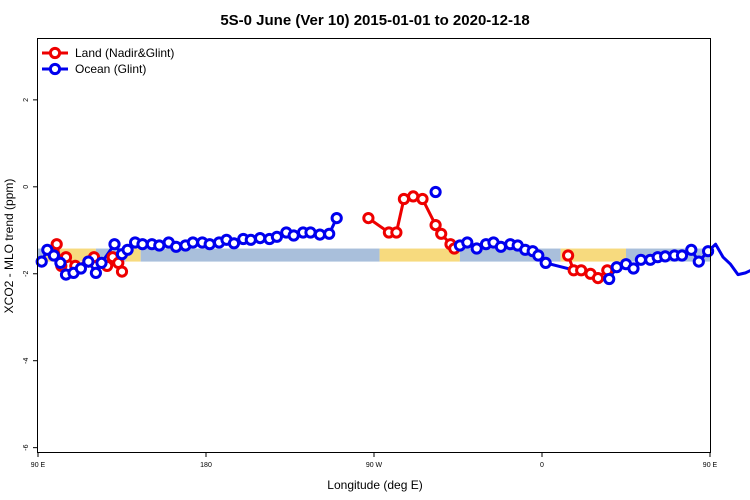  Describe the element at coordinates (26, 447) in the screenshot. I see `y-tick-label: -6` at that location.